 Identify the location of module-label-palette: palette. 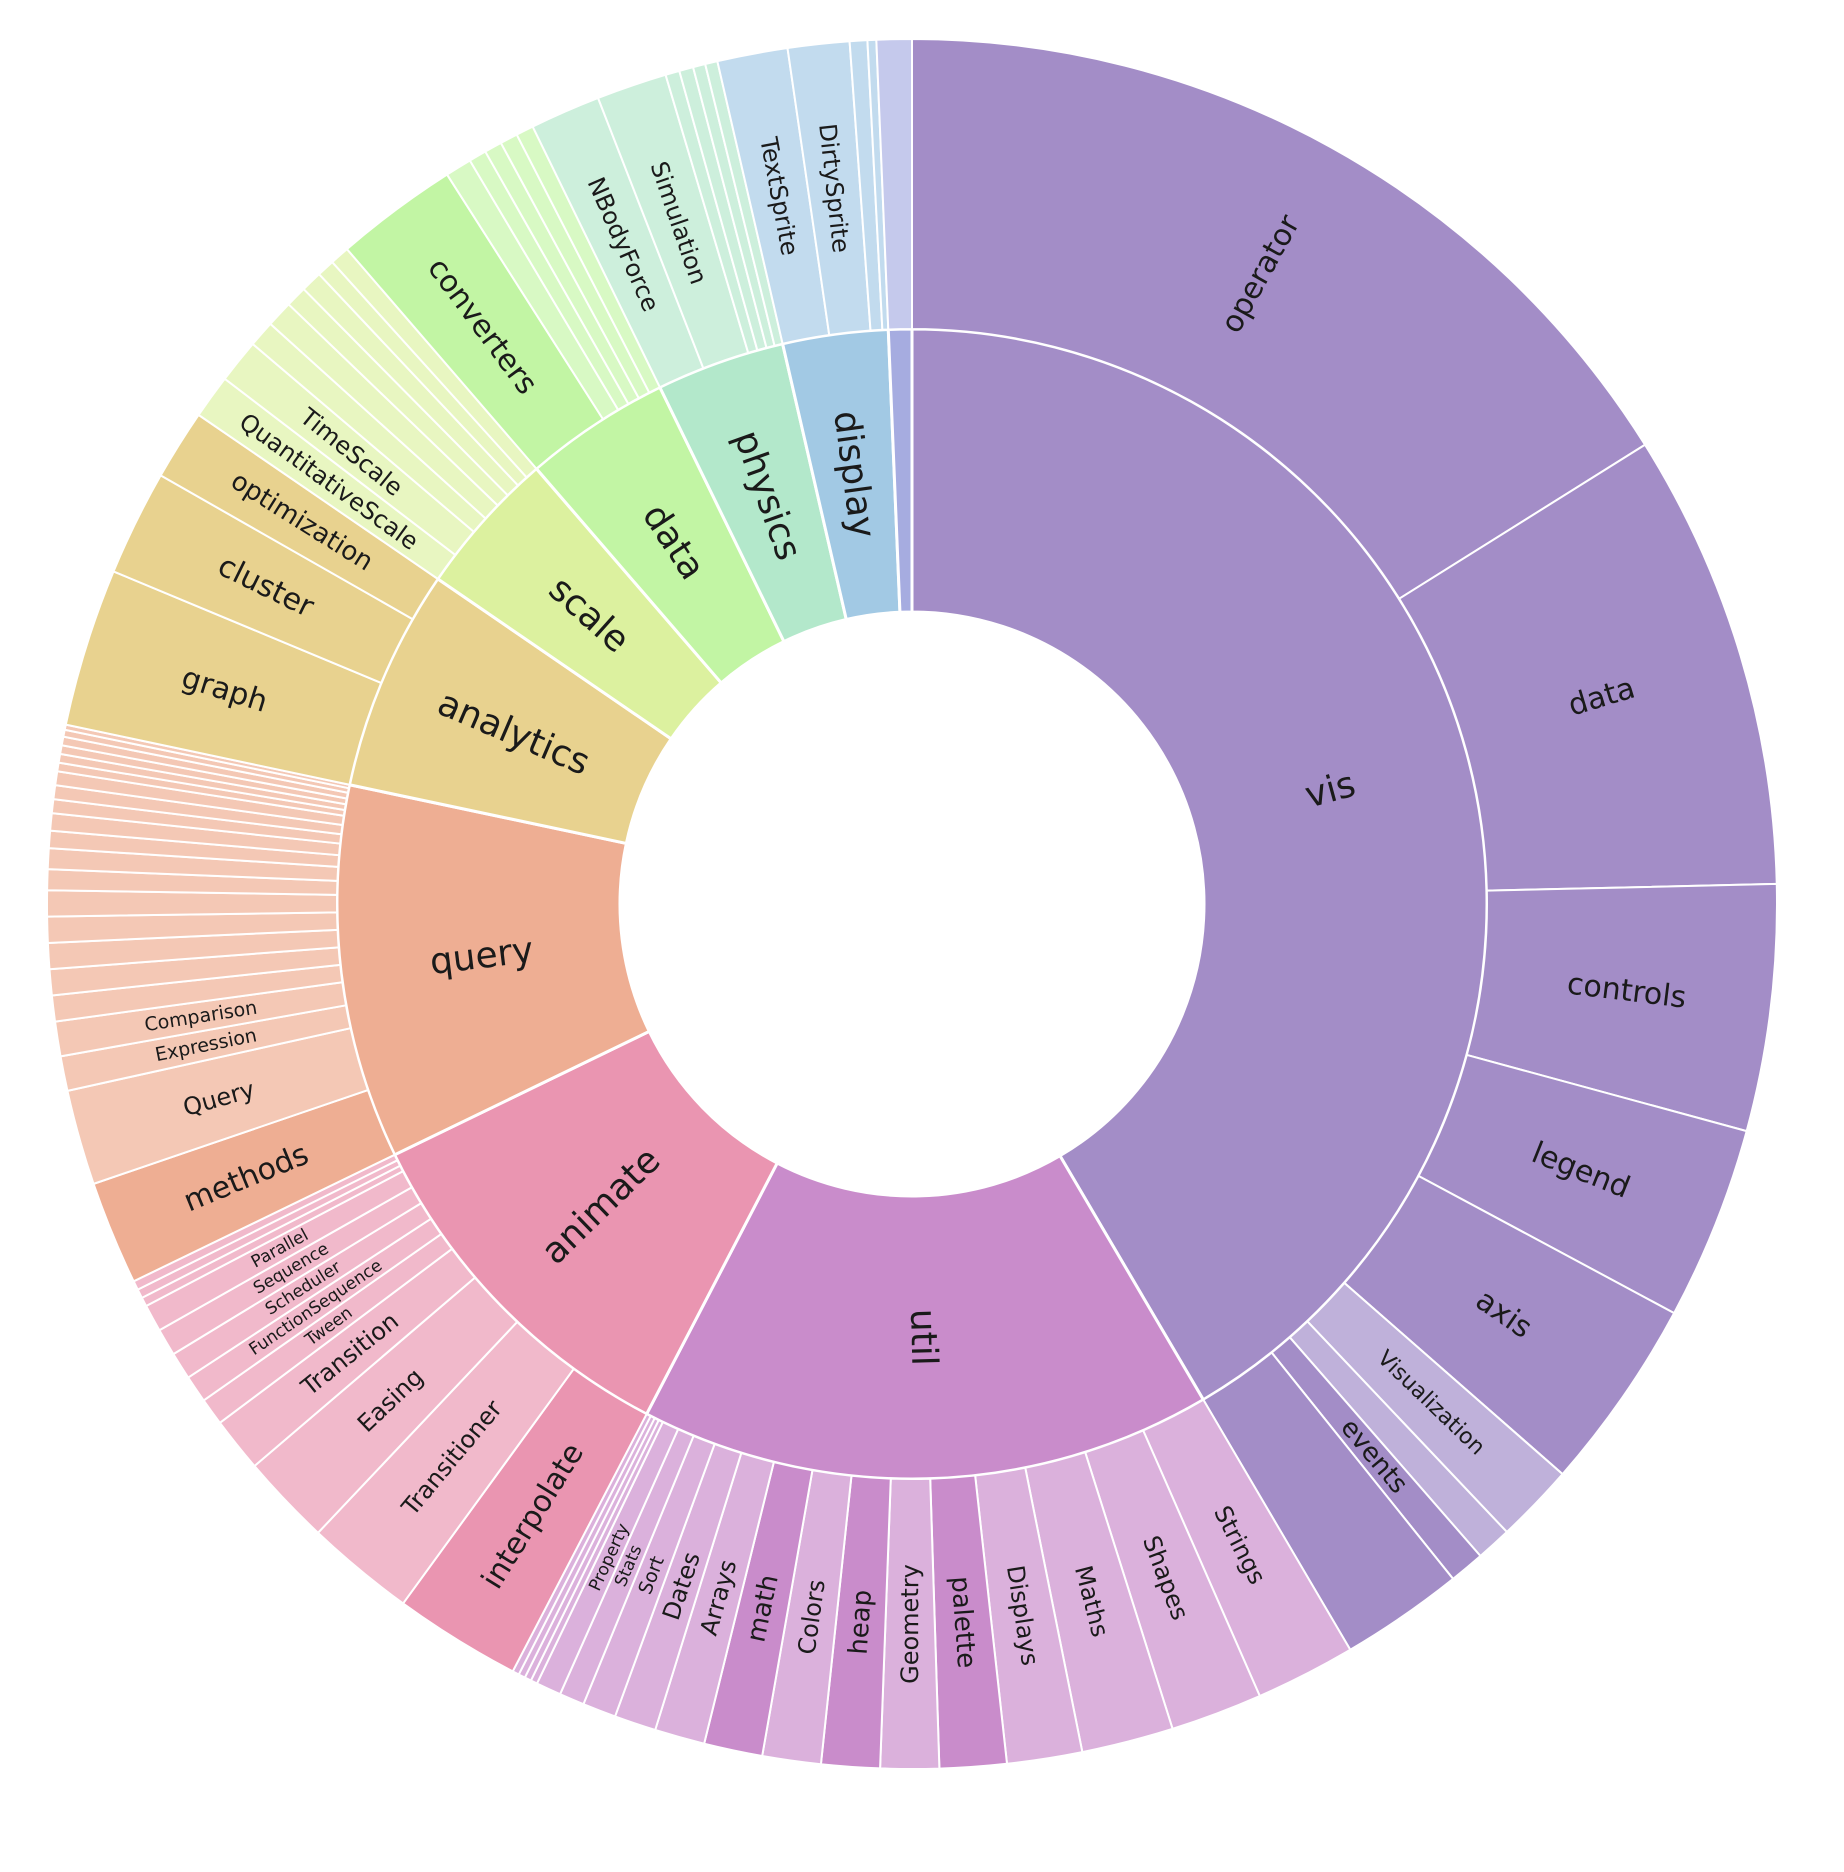
(963, 1622).